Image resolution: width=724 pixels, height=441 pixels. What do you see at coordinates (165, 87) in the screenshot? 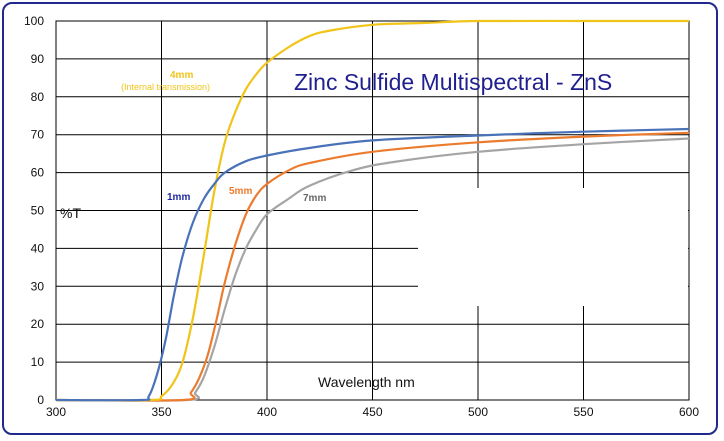
I see `label-internal-transmission: (Internal transmission)` at bounding box center [165, 87].